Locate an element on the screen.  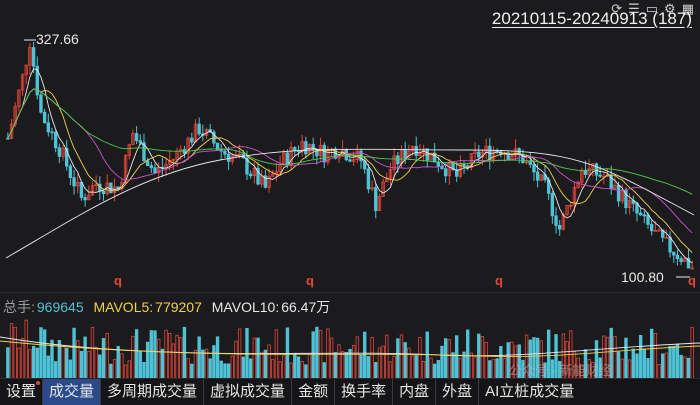
tab-label: 金额 is located at coordinates (313, 391).